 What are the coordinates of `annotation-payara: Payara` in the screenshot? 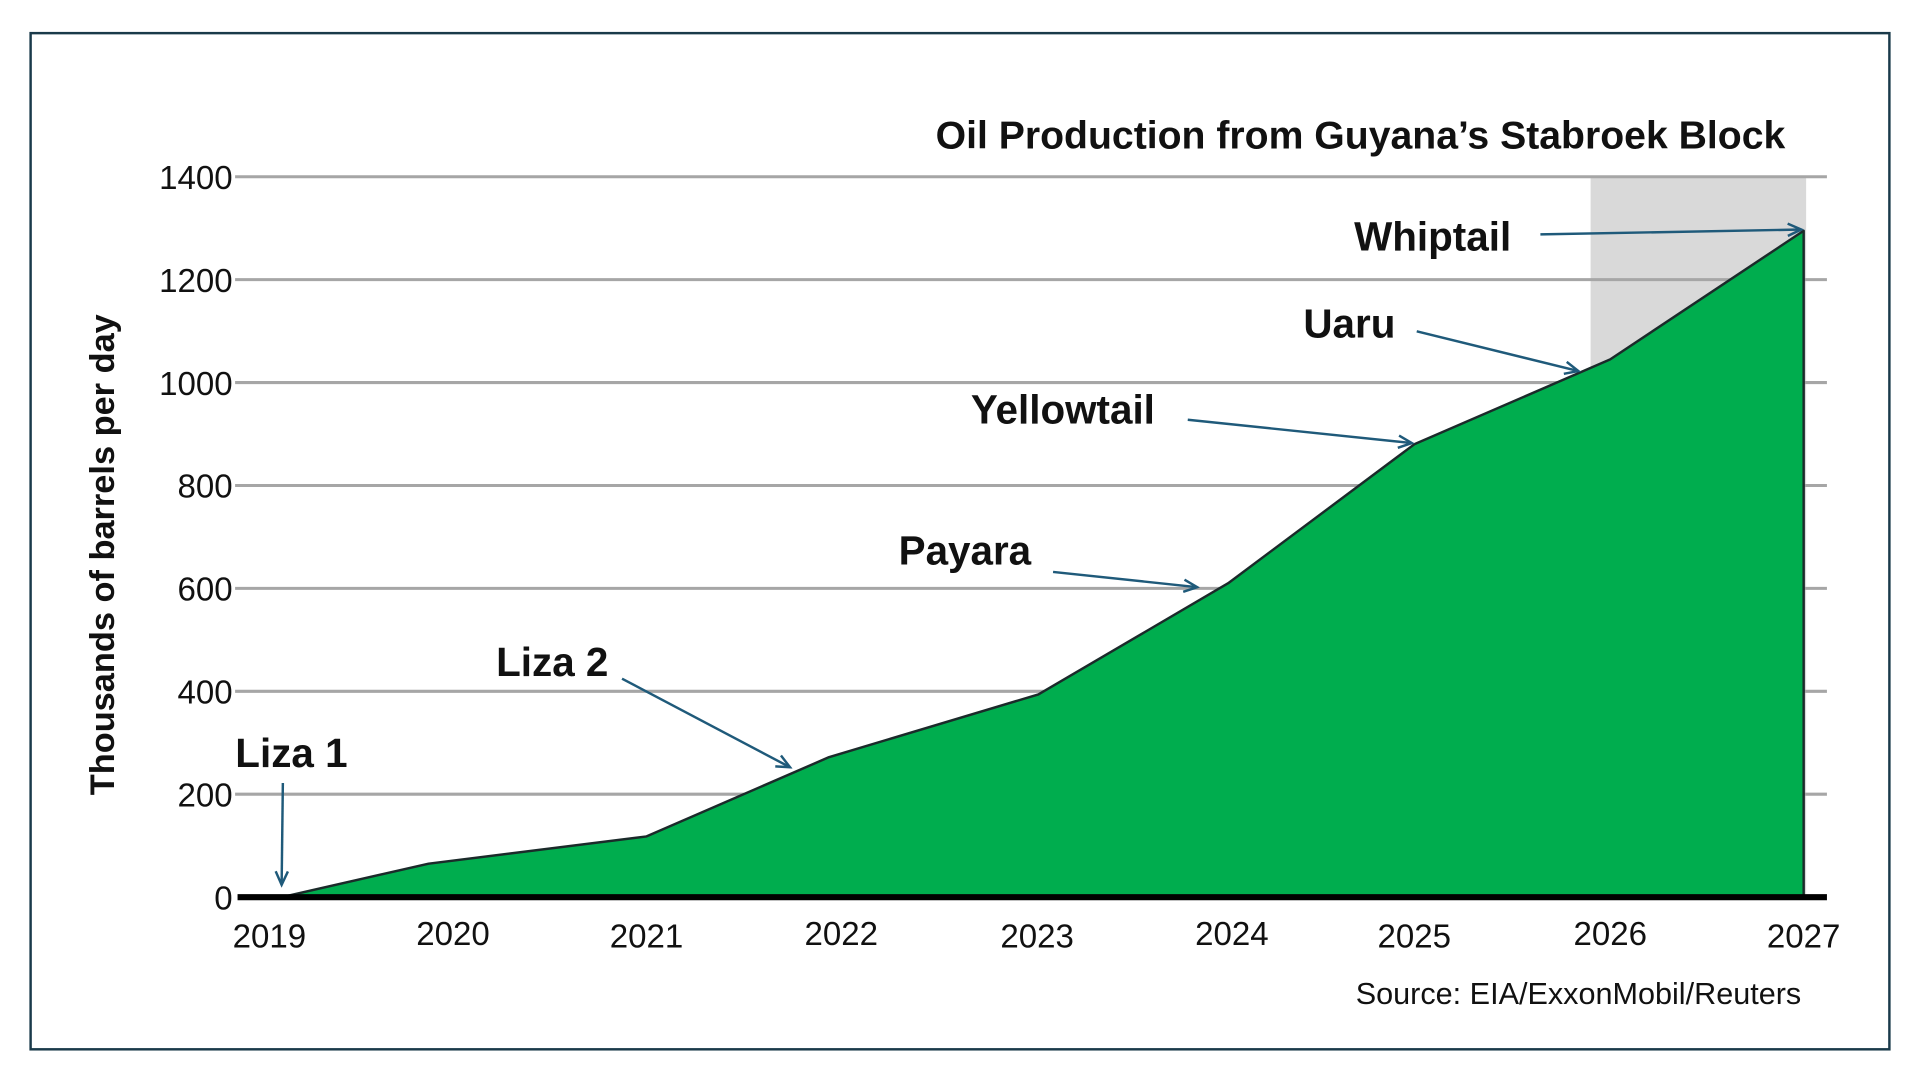 It's located at (1048, 558).